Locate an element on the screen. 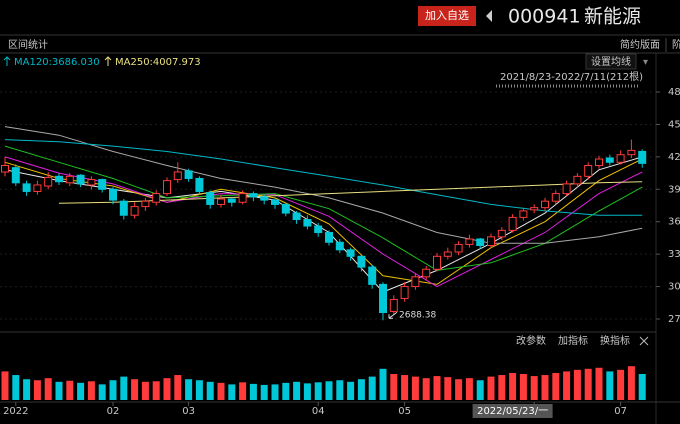 The height and width of the screenshot is (424, 680). x-tick-label: 04 is located at coordinates (318, 411).